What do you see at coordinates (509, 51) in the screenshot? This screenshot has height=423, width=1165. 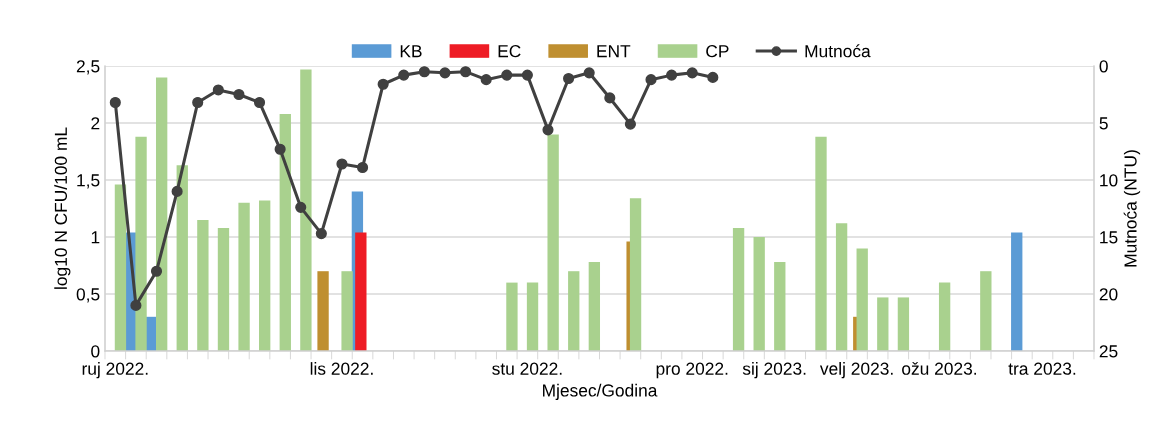 I see `legend-label: EC` at bounding box center [509, 51].